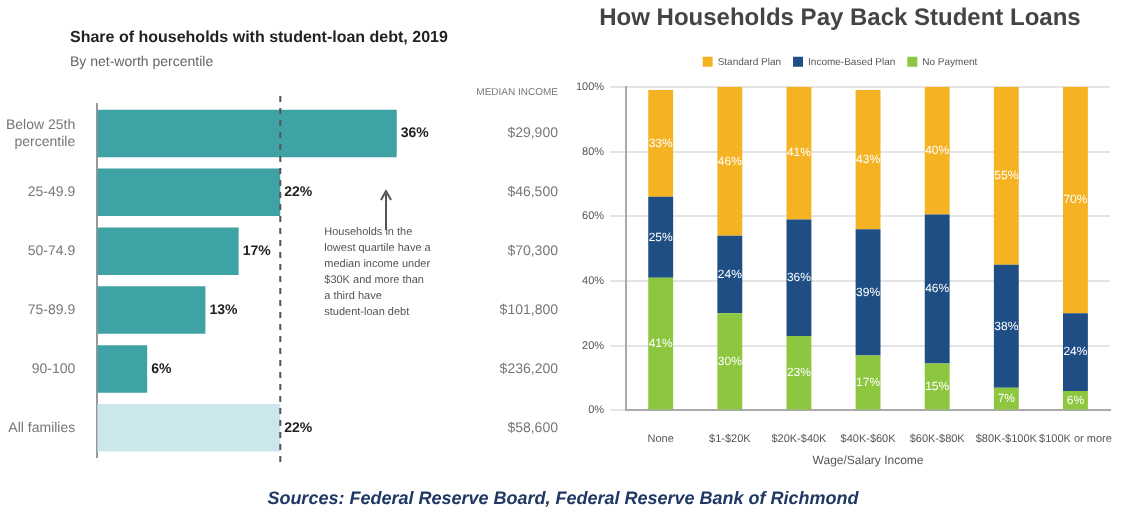  Describe the element at coordinates (563, 498) in the screenshot. I see `source-note: Sources: Federal Reserve Board, Federal Reserve Bank of Richmond` at that location.